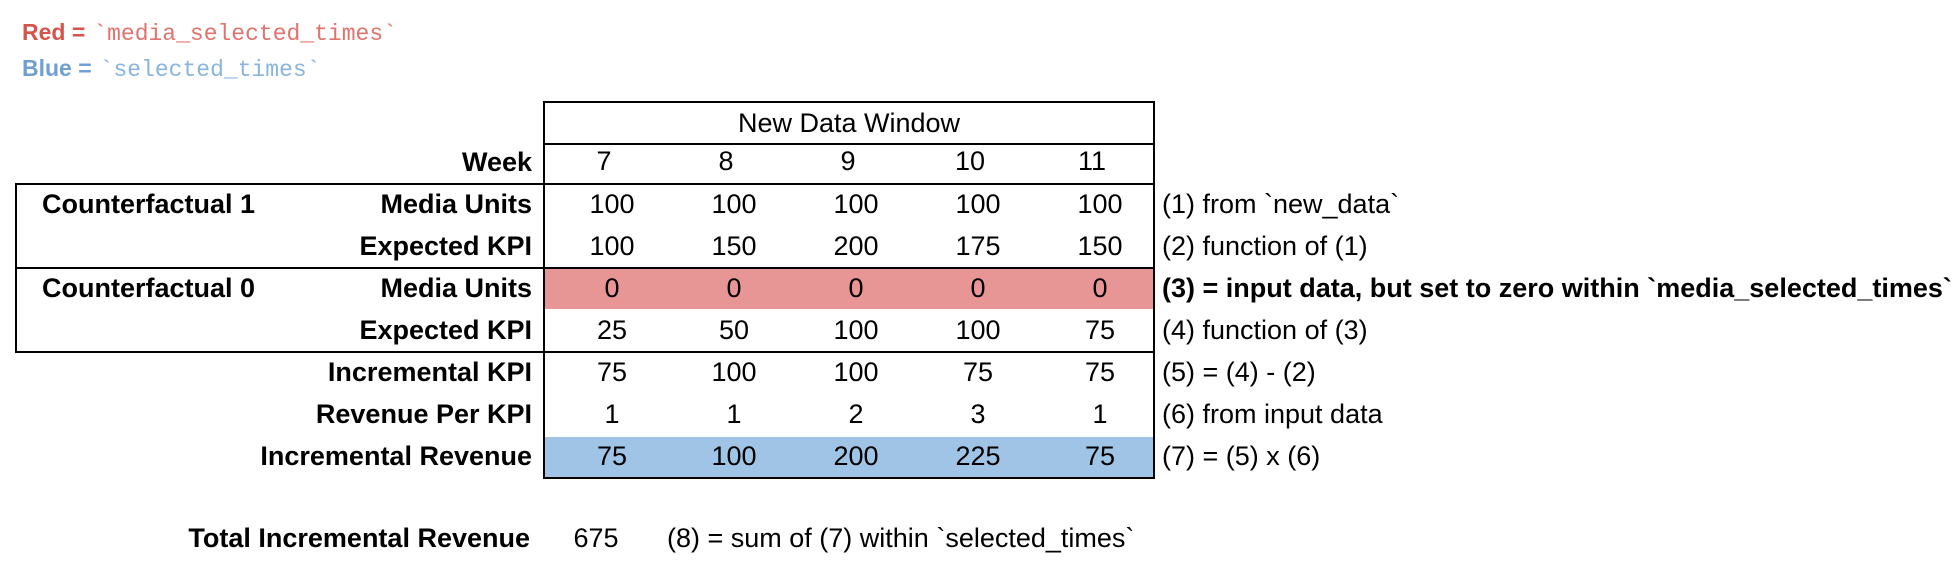 The height and width of the screenshot is (574, 1960). What do you see at coordinates (596, 538) in the screenshot?
I see `total-incremental-revenue-value: 675` at bounding box center [596, 538].